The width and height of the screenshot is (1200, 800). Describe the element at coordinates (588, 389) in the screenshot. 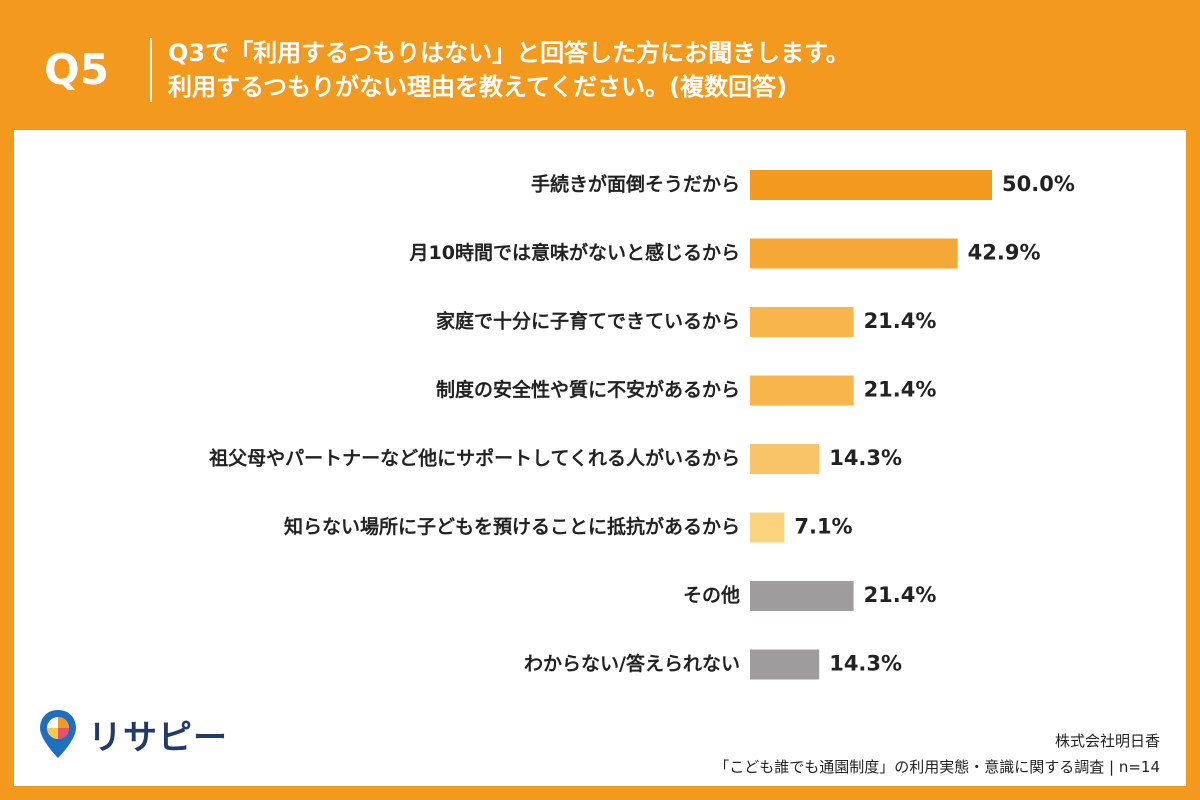

I see `category-label: 制度の安全性や質に不安があるから` at that location.